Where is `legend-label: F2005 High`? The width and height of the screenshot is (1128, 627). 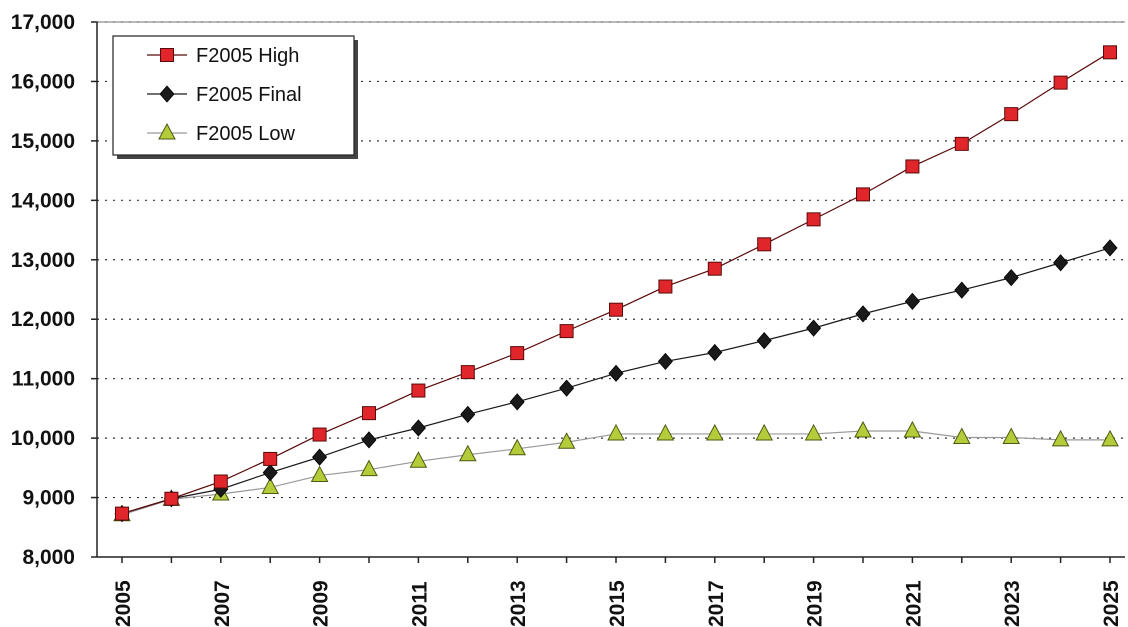 legend-label: F2005 High is located at coordinates (247, 56).